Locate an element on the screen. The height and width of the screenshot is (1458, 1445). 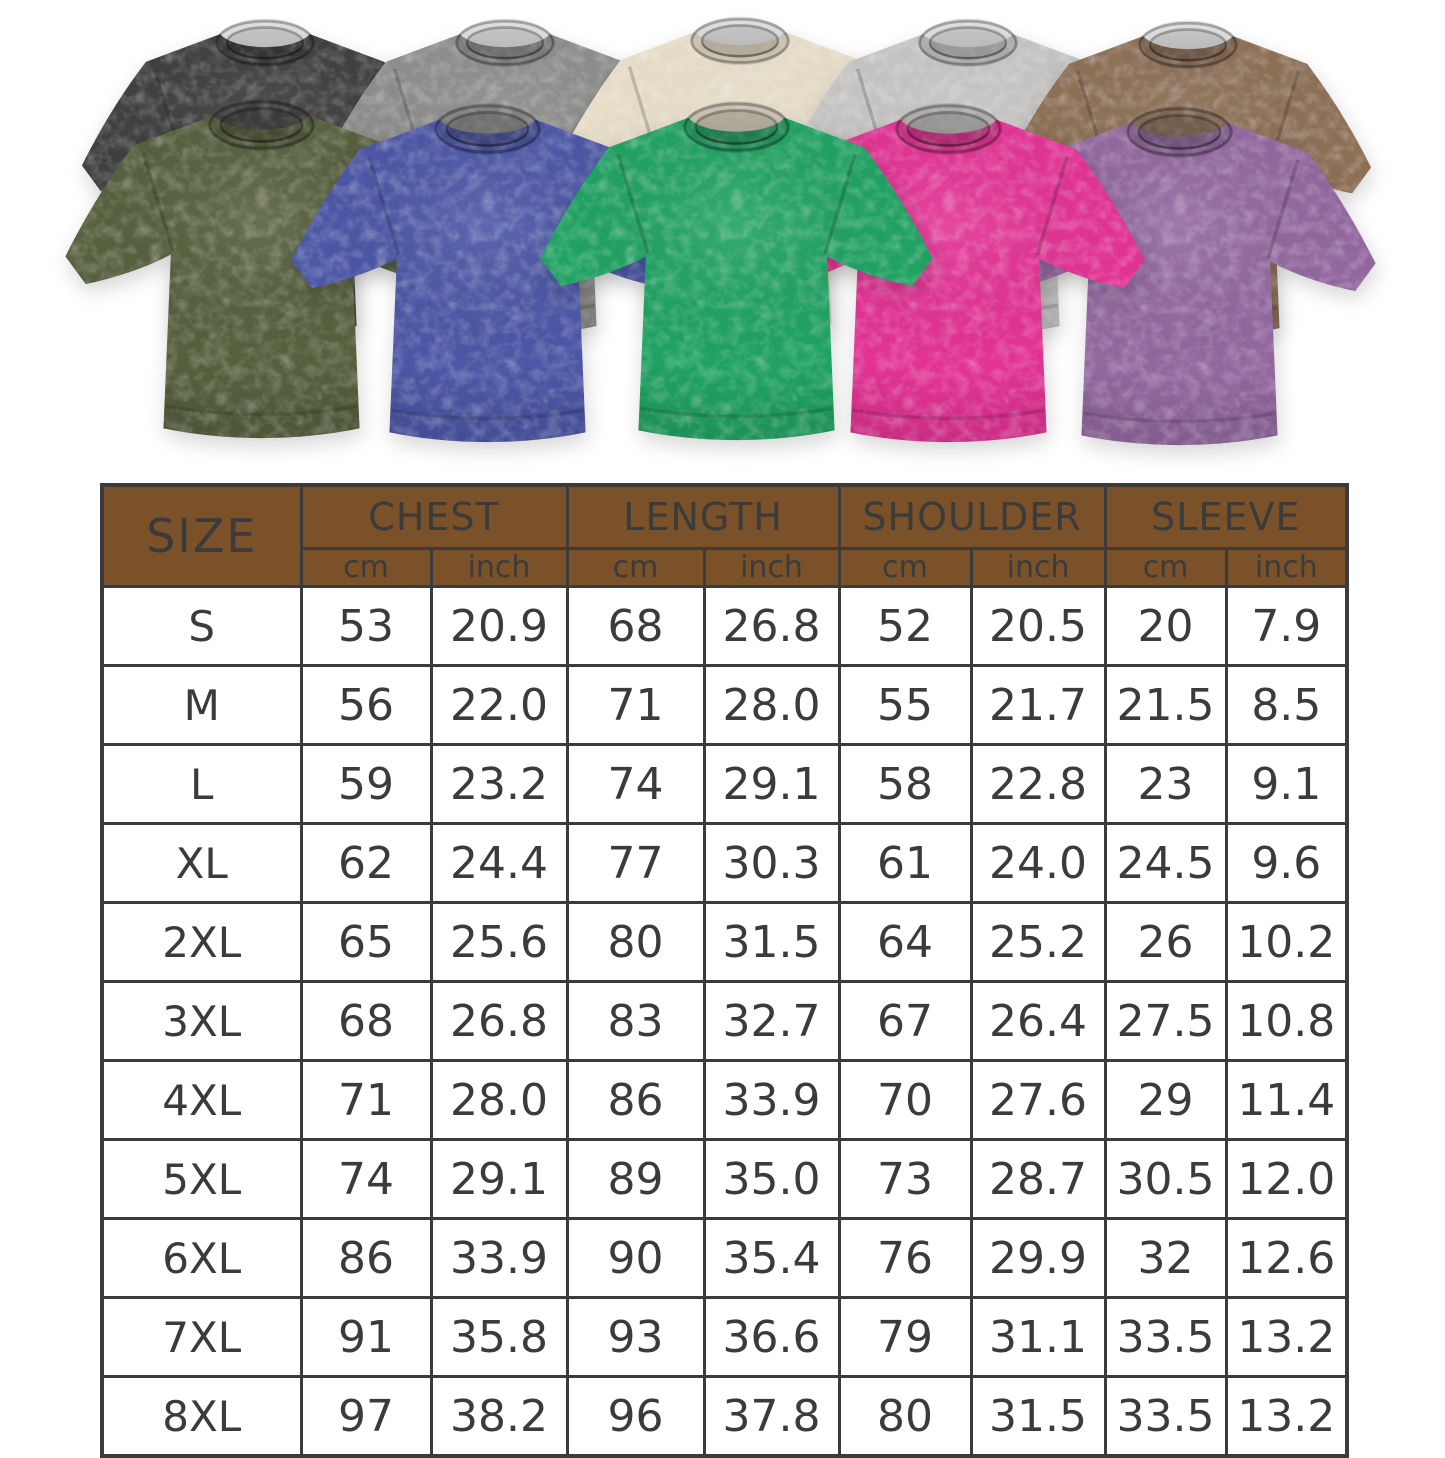
size-row: 8XL 97 38.2 96 37.8 80 31.5 33.5 13.2 is located at coordinates (724, 1416).